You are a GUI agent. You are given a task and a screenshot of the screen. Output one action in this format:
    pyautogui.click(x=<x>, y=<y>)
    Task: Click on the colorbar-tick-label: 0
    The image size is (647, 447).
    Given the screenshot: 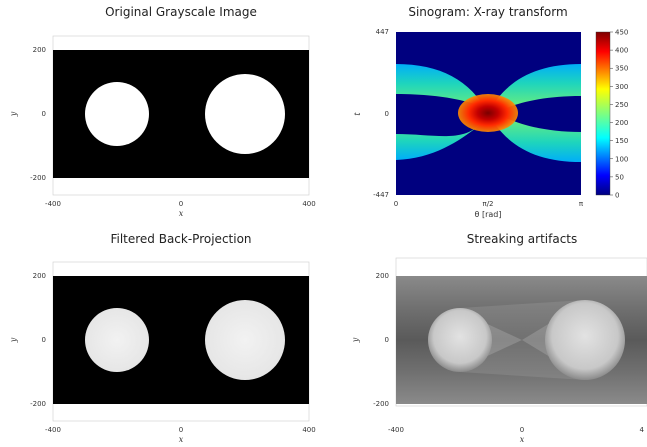 What is the action you would take?
    pyautogui.click(x=617, y=196)
    